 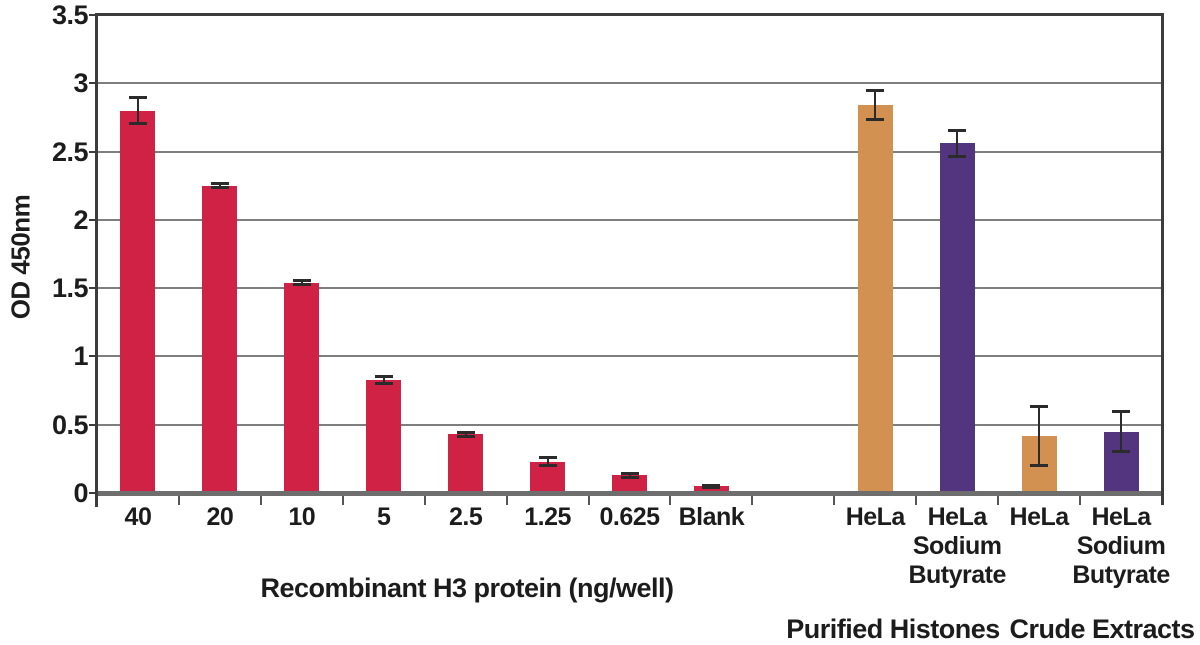 What do you see at coordinates (466, 517) in the screenshot?
I see `x-tick-label-line: 2.5` at bounding box center [466, 517].